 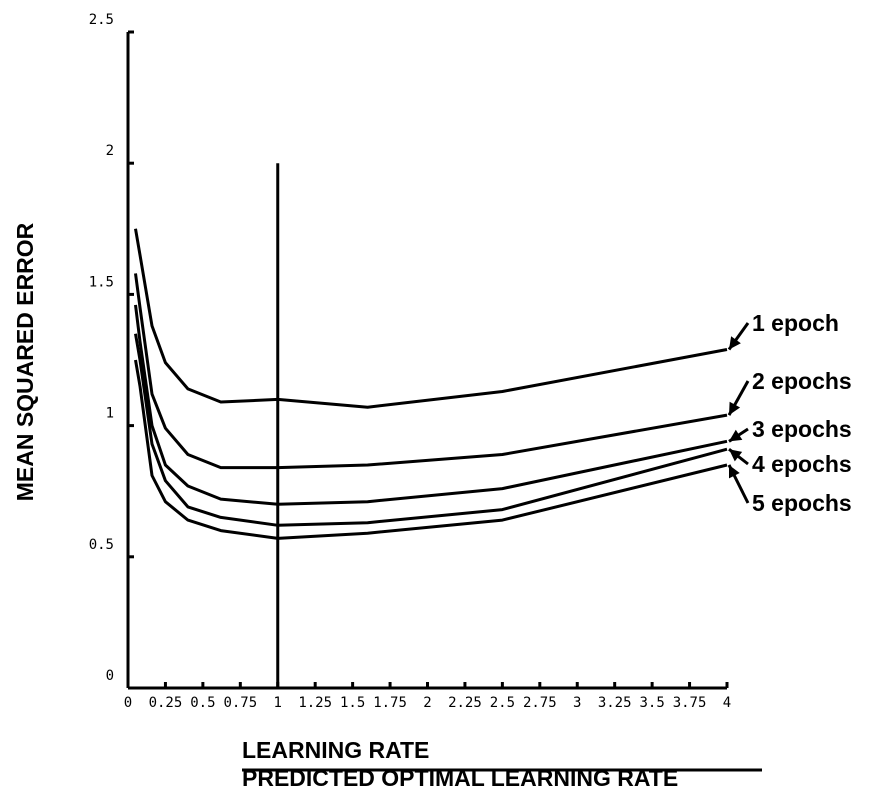 What do you see at coordinates (577, 703) in the screenshot?
I see `x-tick-label: 3` at bounding box center [577, 703].